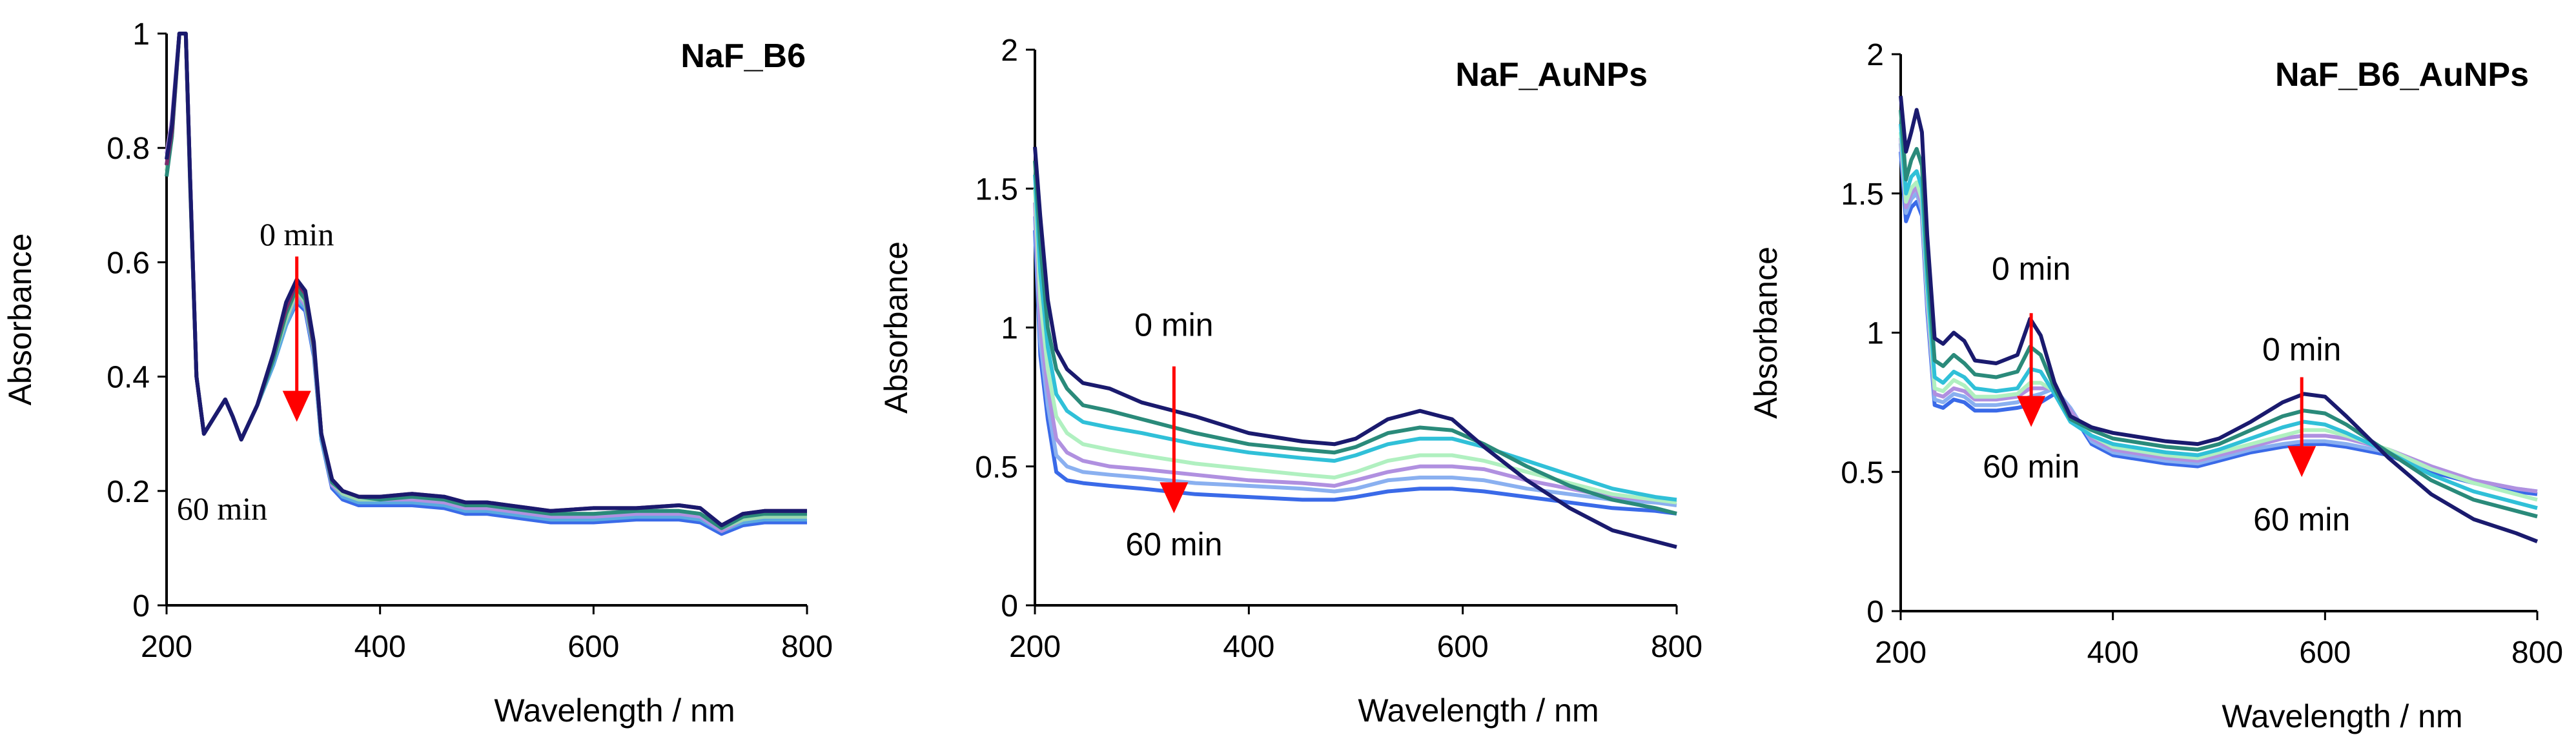  Describe the element at coordinates (2301, 519) in the screenshot. I see `annotation-end-label-2: 60 min` at that location.